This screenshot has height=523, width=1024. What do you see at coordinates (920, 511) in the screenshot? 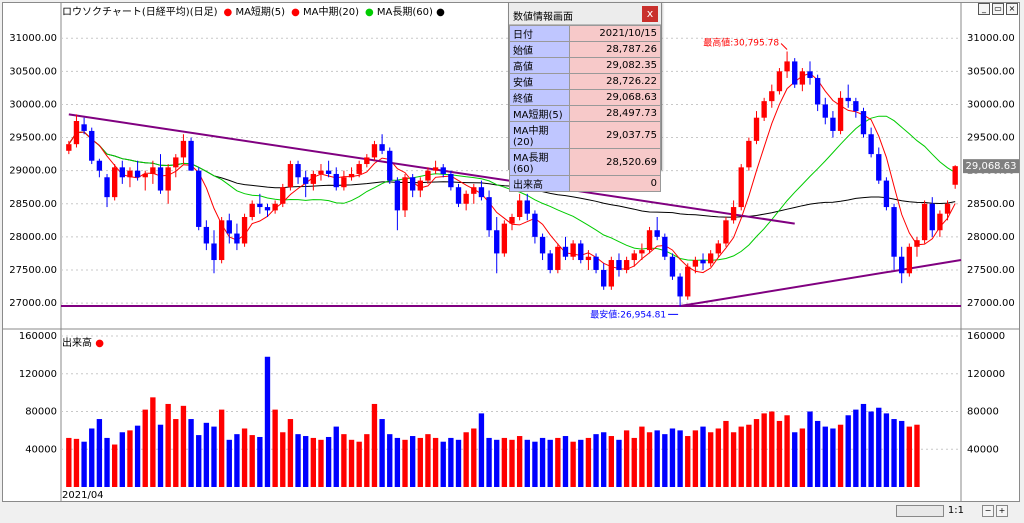
I see `scrollbar` at bounding box center [920, 511].